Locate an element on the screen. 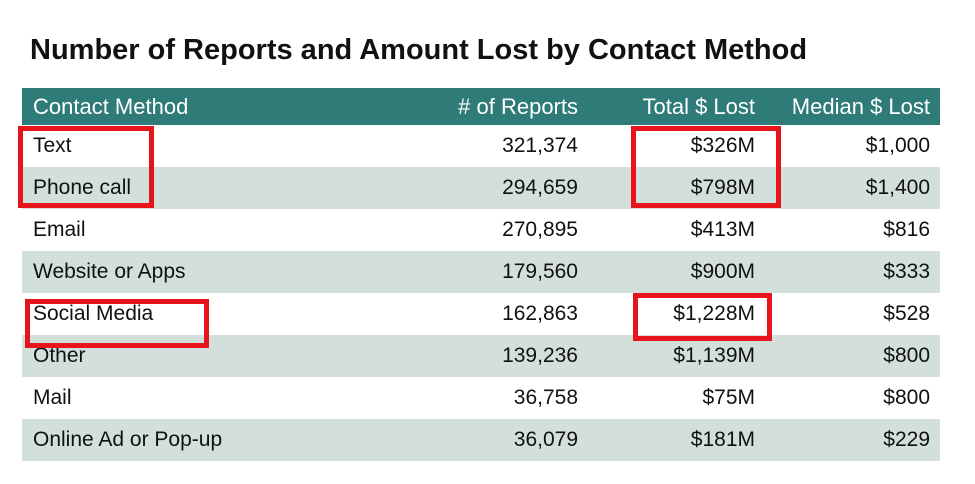 Image resolution: width=975 pixels, height=484 pixels. header-total-lost: Total $ Lost is located at coordinates (698, 106).